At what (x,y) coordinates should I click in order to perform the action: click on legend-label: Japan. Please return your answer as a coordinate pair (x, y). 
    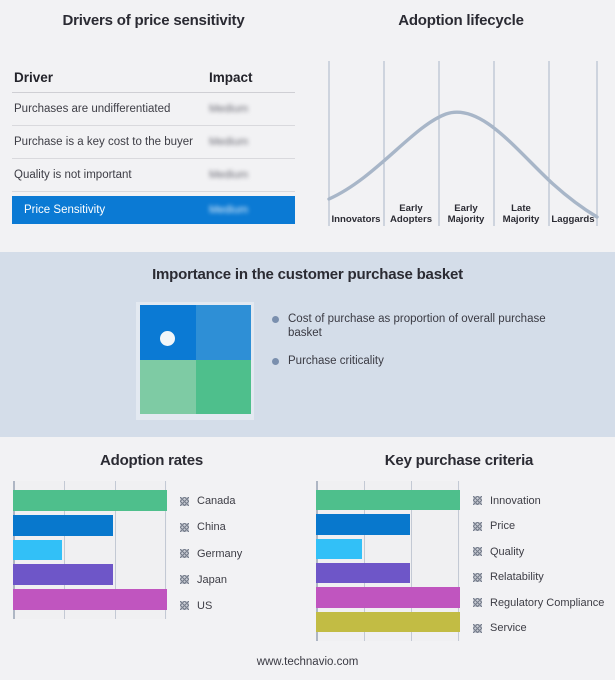
    Looking at the image, I should click on (212, 579).